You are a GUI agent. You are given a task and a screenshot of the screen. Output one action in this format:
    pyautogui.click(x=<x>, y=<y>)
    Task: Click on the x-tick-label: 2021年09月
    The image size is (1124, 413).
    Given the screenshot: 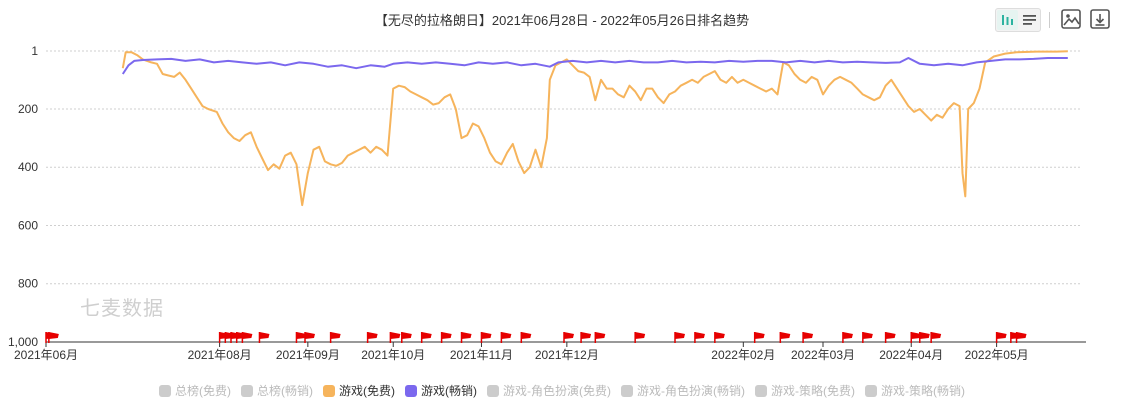 What is the action you would take?
    pyautogui.click(x=308, y=355)
    